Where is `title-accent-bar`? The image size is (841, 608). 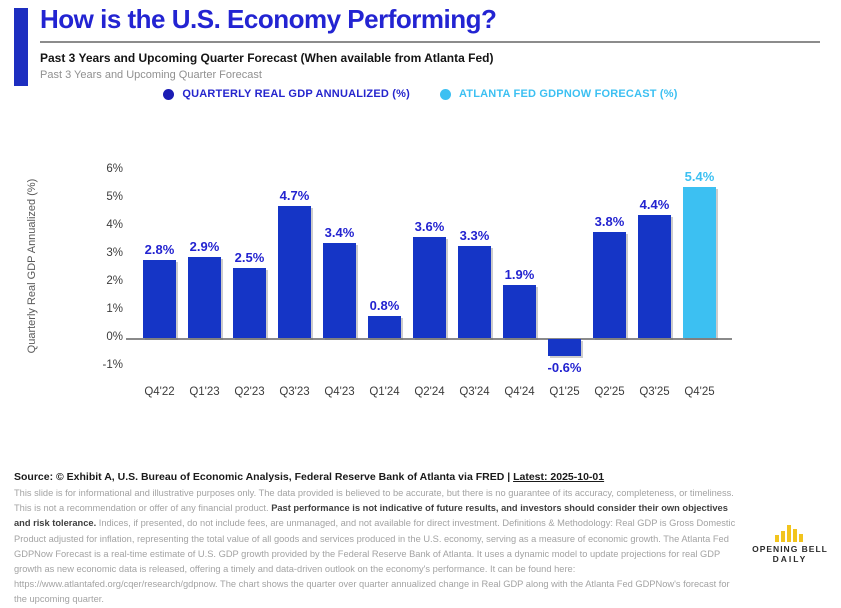 title-accent-bar is located at coordinates (21, 47).